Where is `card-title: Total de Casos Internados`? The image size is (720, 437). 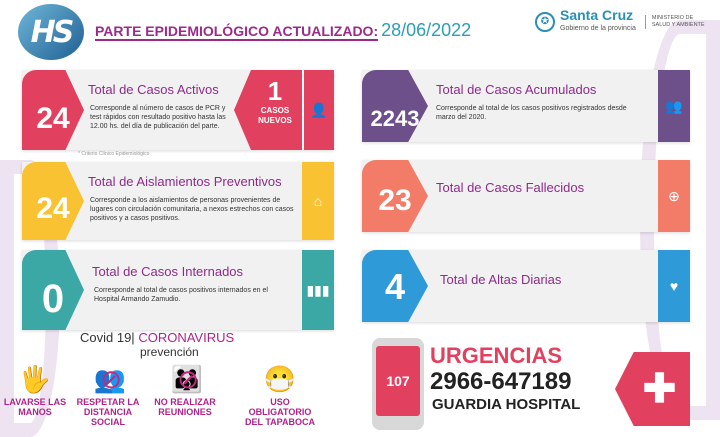 card-title: Total de Casos Internados is located at coordinates (168, 271).